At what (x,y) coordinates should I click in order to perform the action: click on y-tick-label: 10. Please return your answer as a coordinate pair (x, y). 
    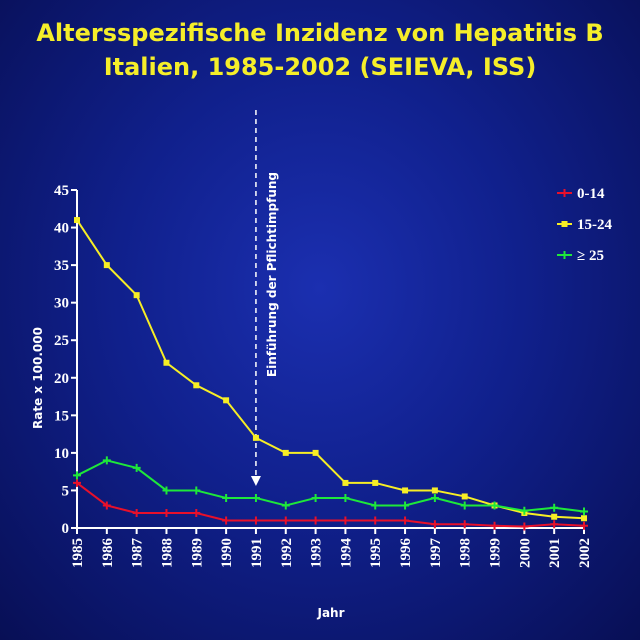
    Looking at the image, I should click on (61, 454).